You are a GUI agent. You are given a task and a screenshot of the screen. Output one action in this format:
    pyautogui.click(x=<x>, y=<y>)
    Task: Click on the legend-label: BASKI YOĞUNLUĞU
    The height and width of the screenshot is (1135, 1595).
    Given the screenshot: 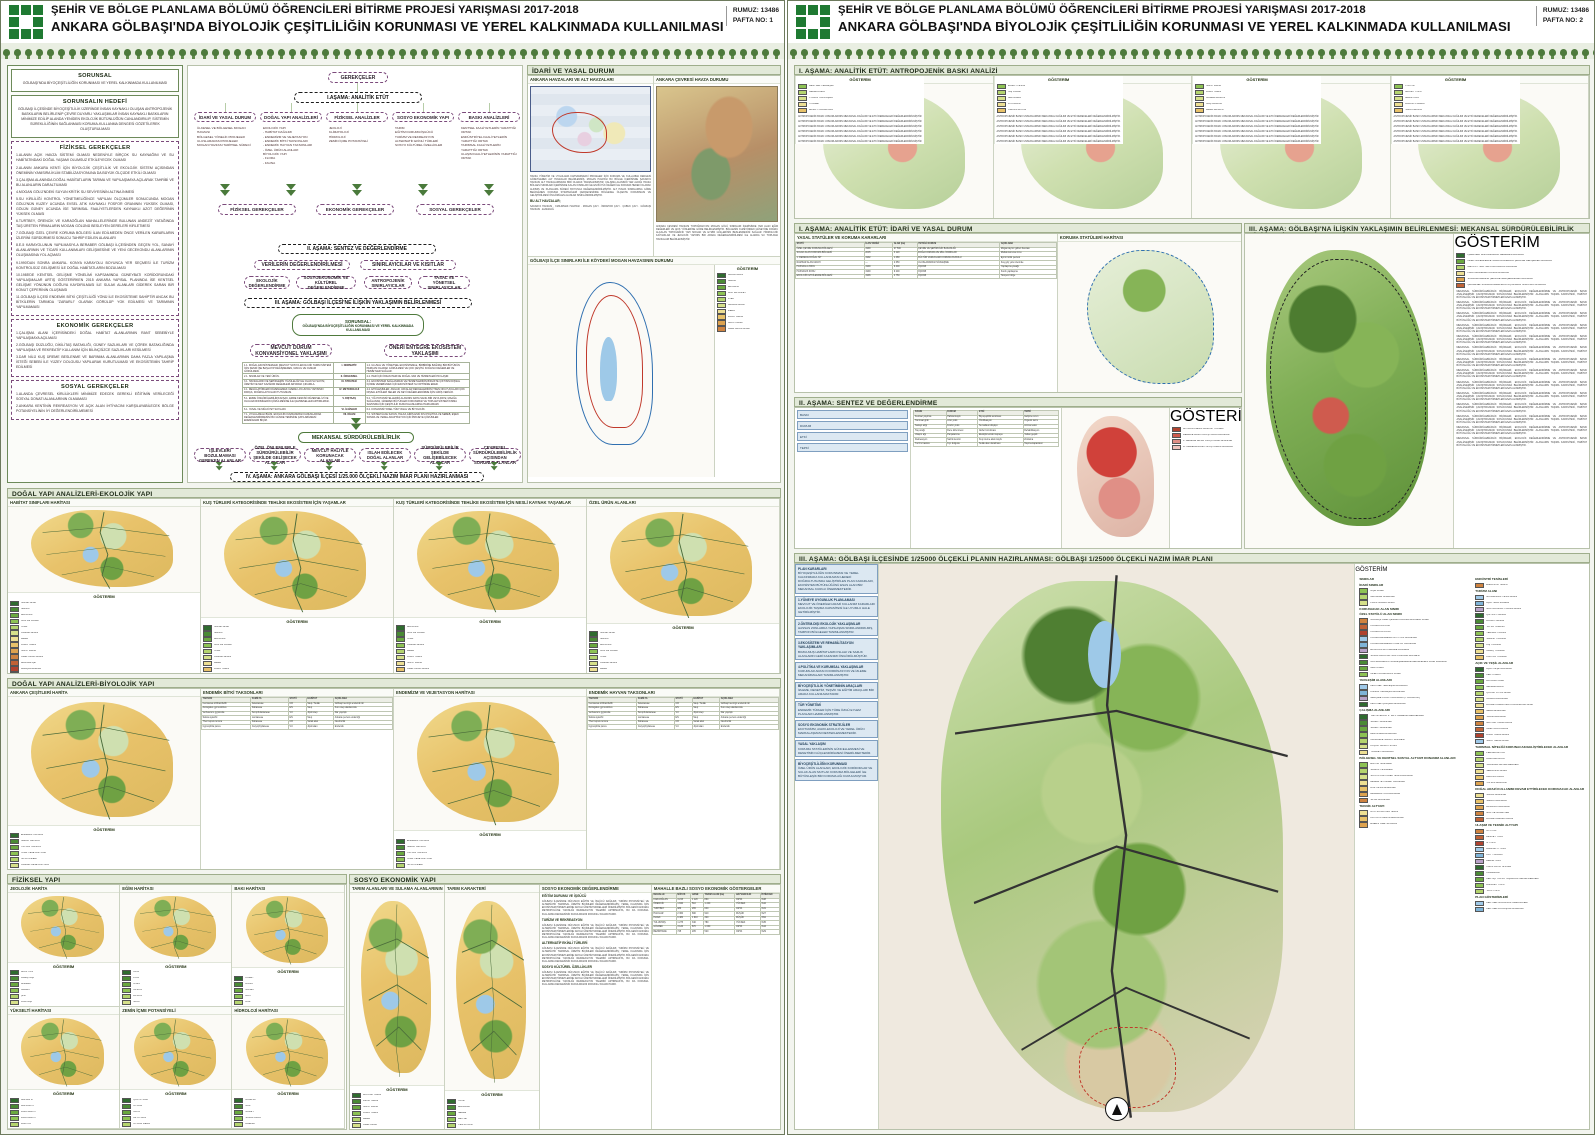 What is the action you would take?
    pyautogui.click(x=821, y=109)
    